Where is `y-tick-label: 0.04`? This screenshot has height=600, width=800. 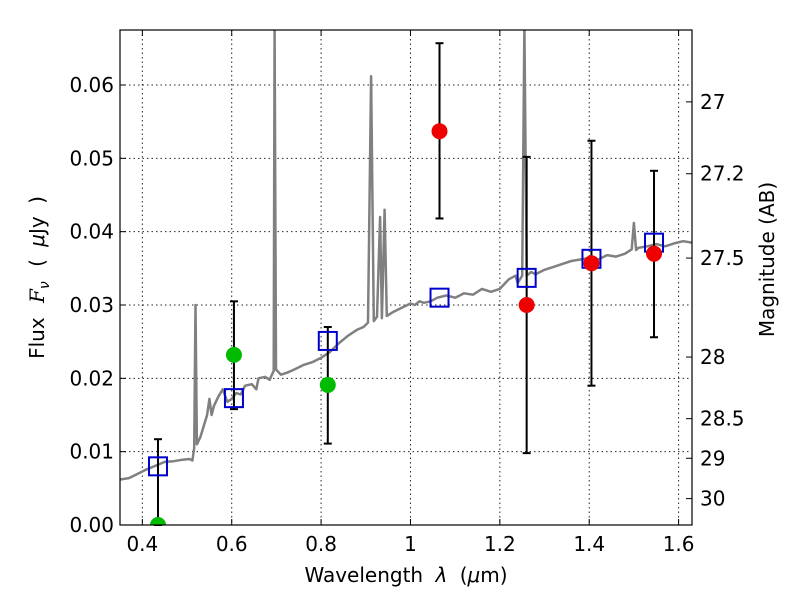
y-tick-label: 0.04 is located at coordinates (91, 232).